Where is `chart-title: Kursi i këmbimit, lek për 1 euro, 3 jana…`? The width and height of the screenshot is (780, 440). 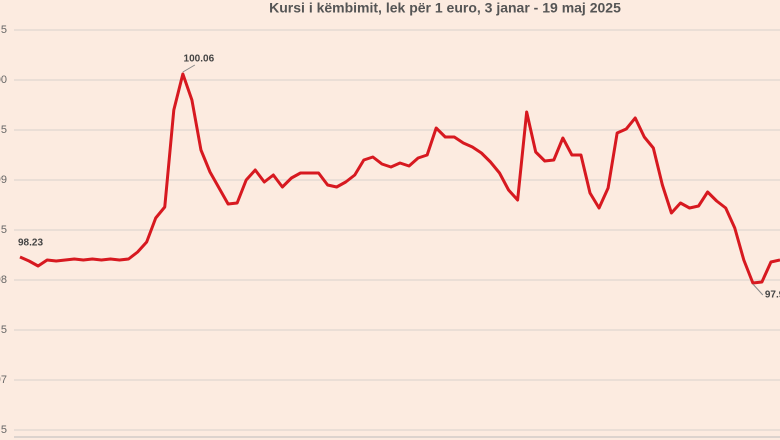 chart-title: Kursi i këmbimit, lek për 1 euro, 3 jana… is located at coordinates (445, 8).